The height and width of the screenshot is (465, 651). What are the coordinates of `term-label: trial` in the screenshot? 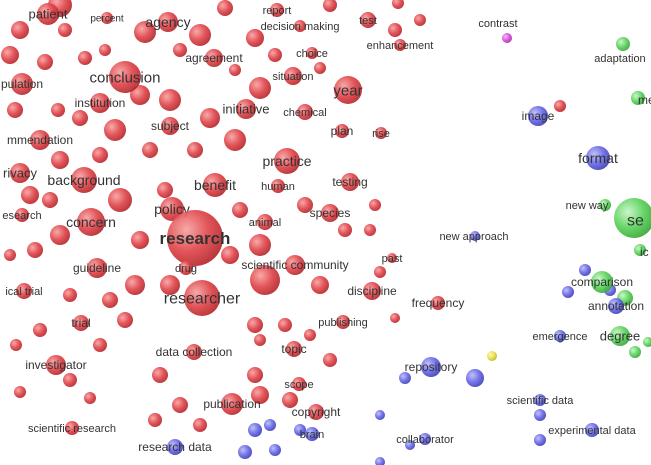 It's located at (80, 323).